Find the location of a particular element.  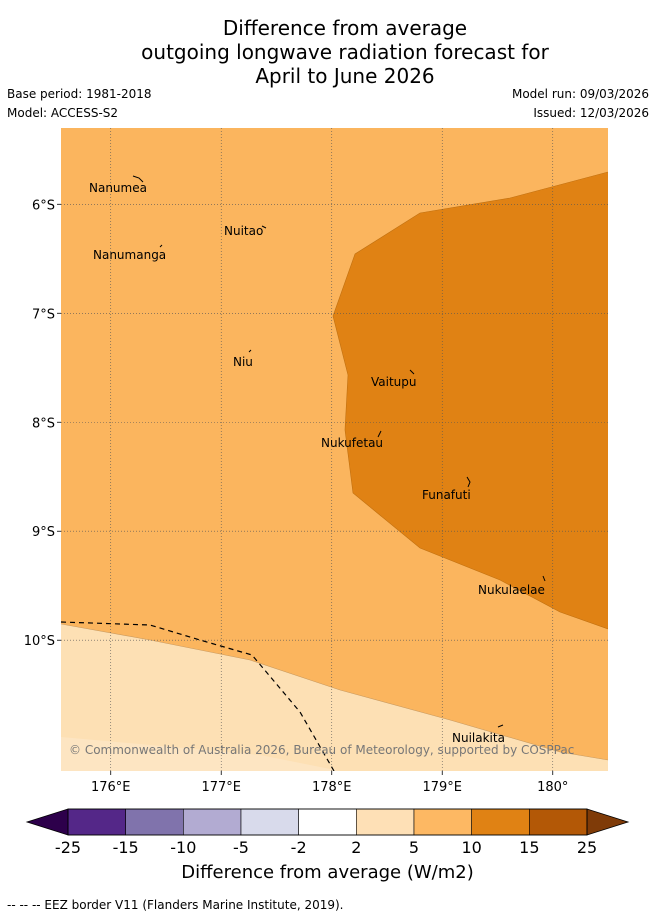

colorbar-tick-label: -2 is located at coordinates (298, 847).